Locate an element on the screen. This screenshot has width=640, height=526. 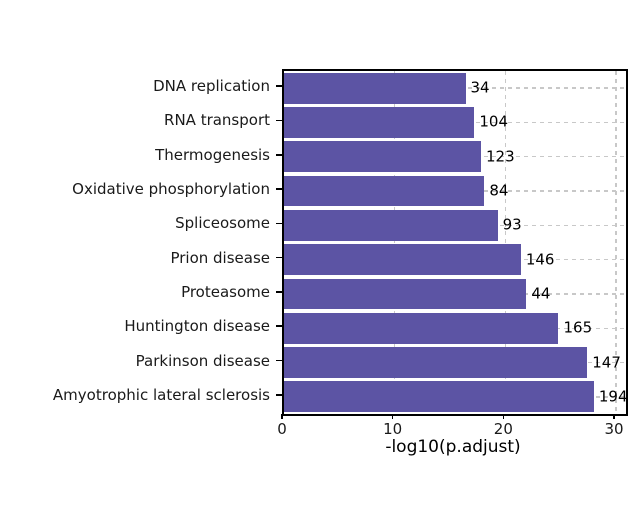
category-label: Spliceosome is located at coordinates (222, 223).